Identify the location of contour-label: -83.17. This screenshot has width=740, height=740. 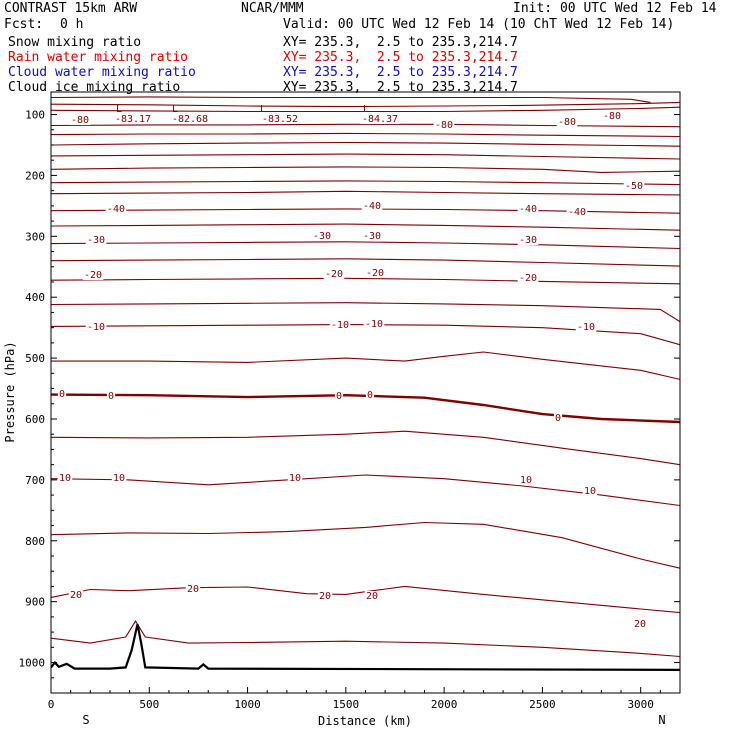
(133, 119).